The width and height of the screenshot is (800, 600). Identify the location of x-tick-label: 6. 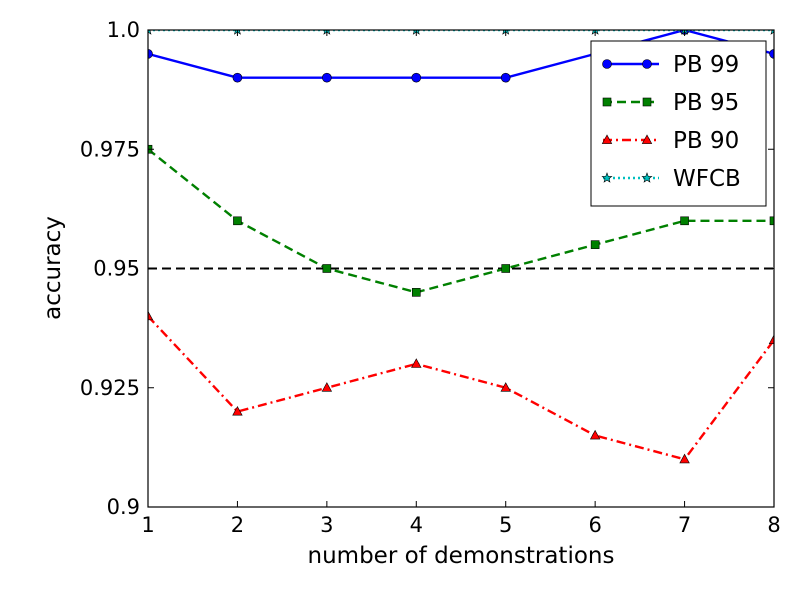
(594, 525).